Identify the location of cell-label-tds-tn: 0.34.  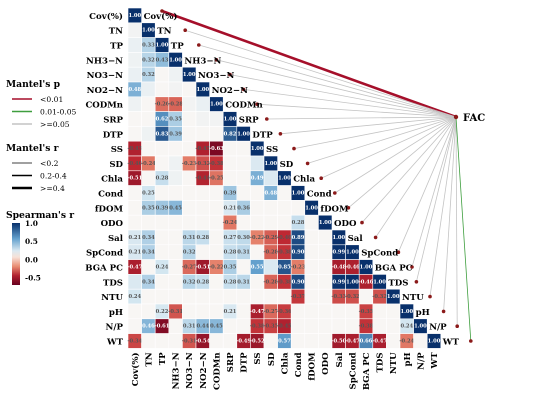
(148, 282).